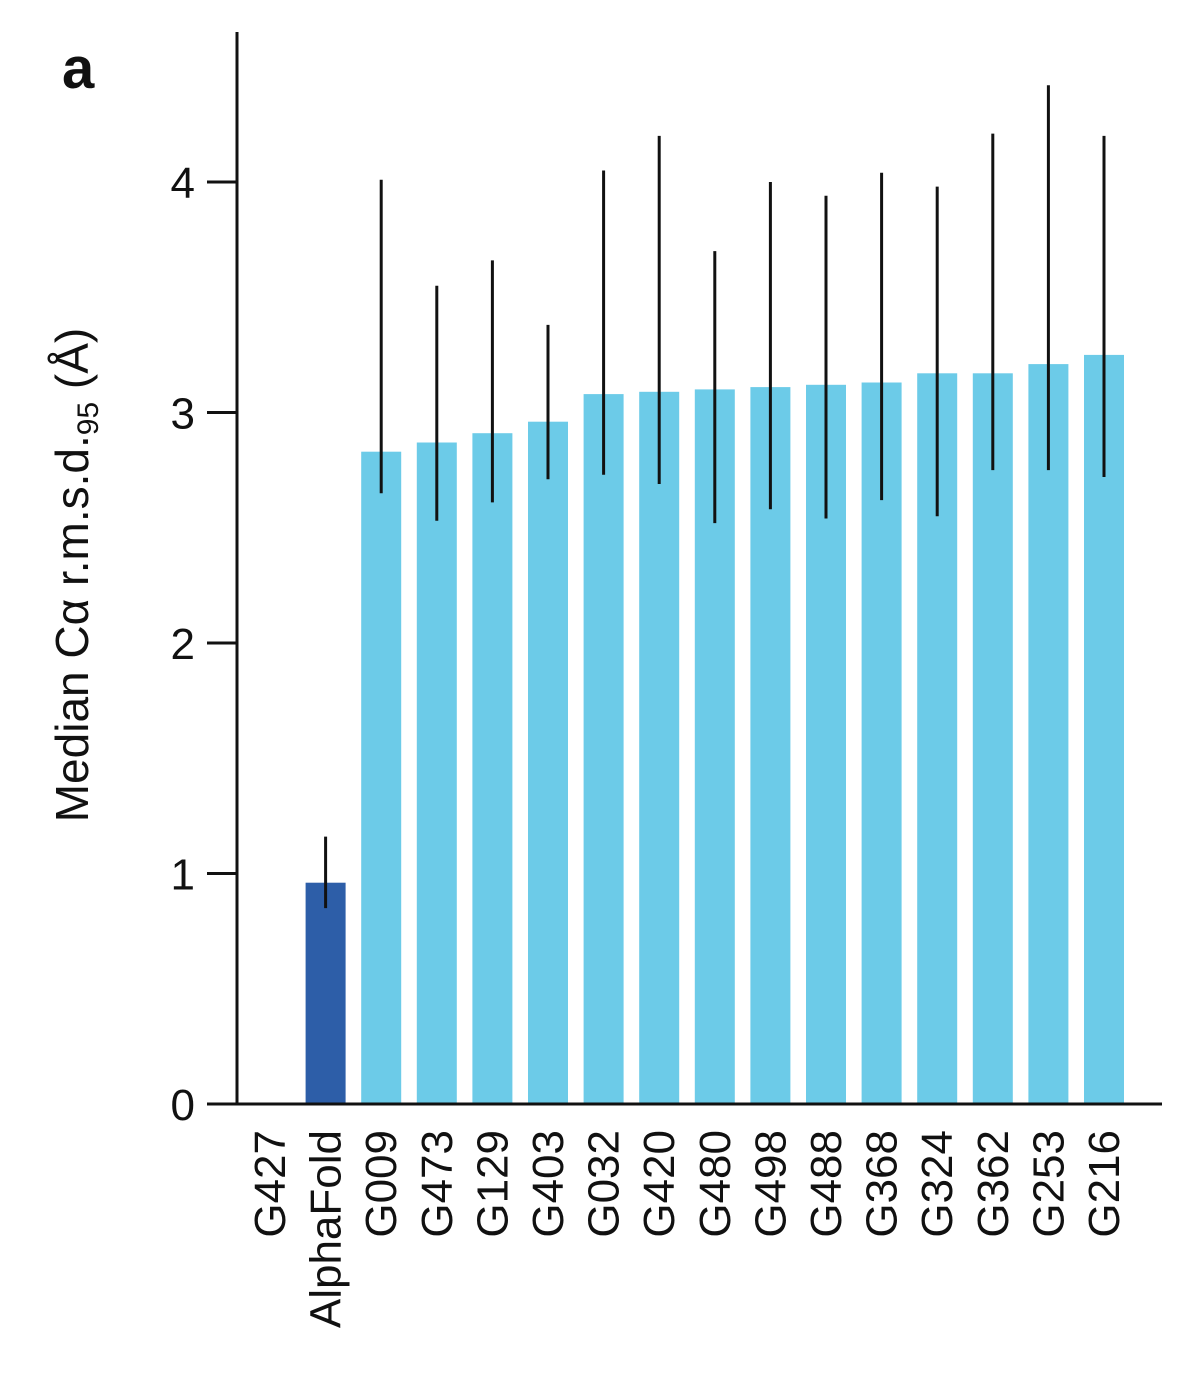 This screenshot has width=1187, height=1391. What do you see at coordinates (548, 1184) in the screenshot?
I see `x-tick-label-g403: G403` at bounding box center [548, 1184].